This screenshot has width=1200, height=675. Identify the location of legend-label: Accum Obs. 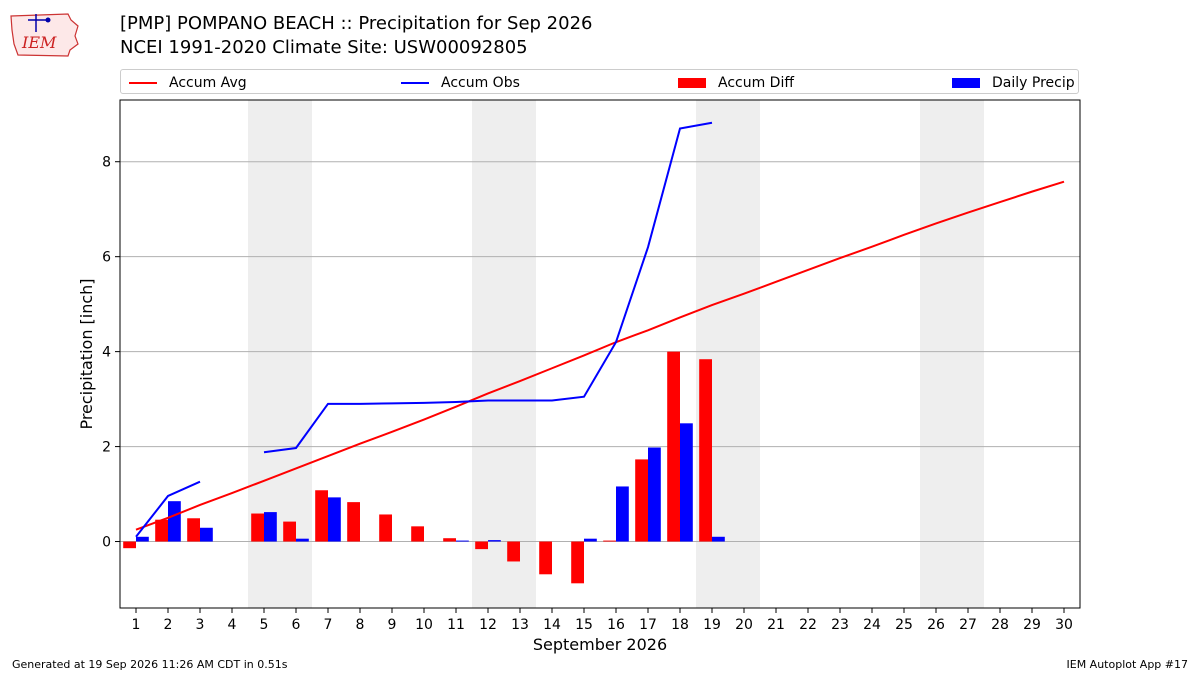
(480, 82).